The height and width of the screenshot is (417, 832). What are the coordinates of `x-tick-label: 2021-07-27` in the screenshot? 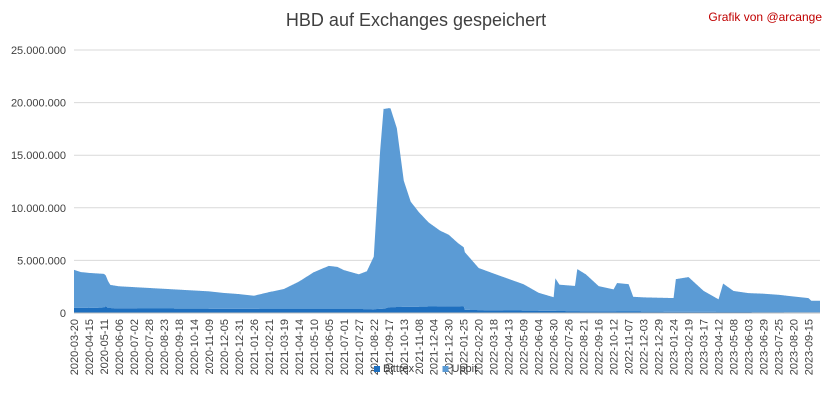 It's located at (360, 347).